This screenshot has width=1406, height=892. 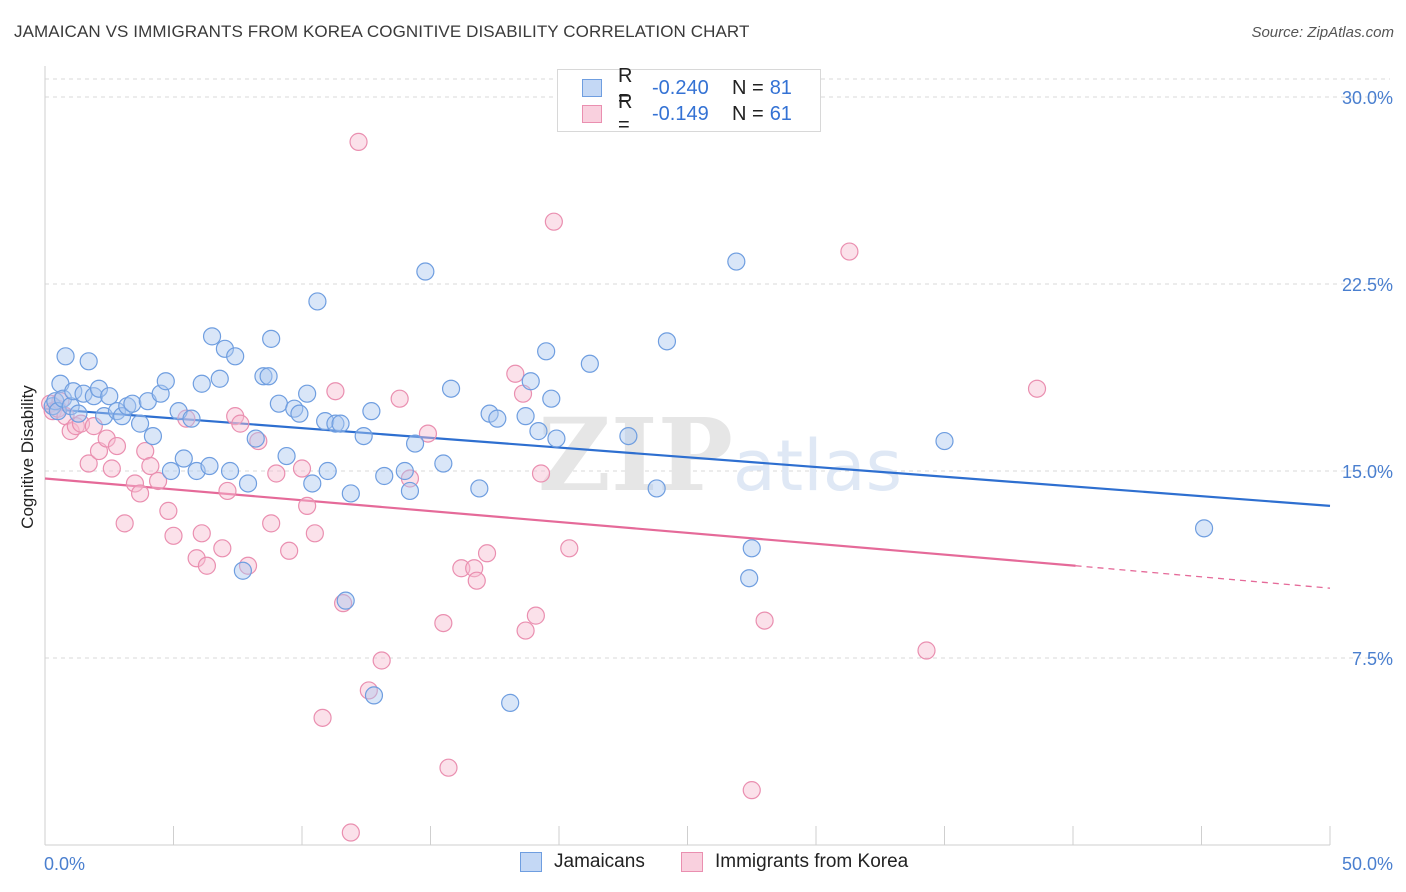 I want to click on x-tick-label: 0.0%, so click(x=64, y=864).